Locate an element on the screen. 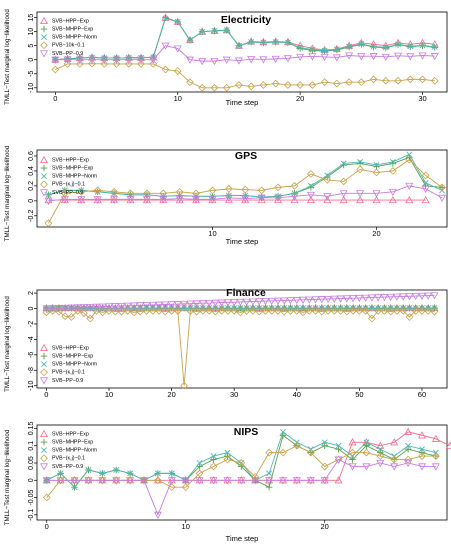 The height and width of the screenshot is (550, 451). x-tick-label: 20 is located at coordinates (171, 394).